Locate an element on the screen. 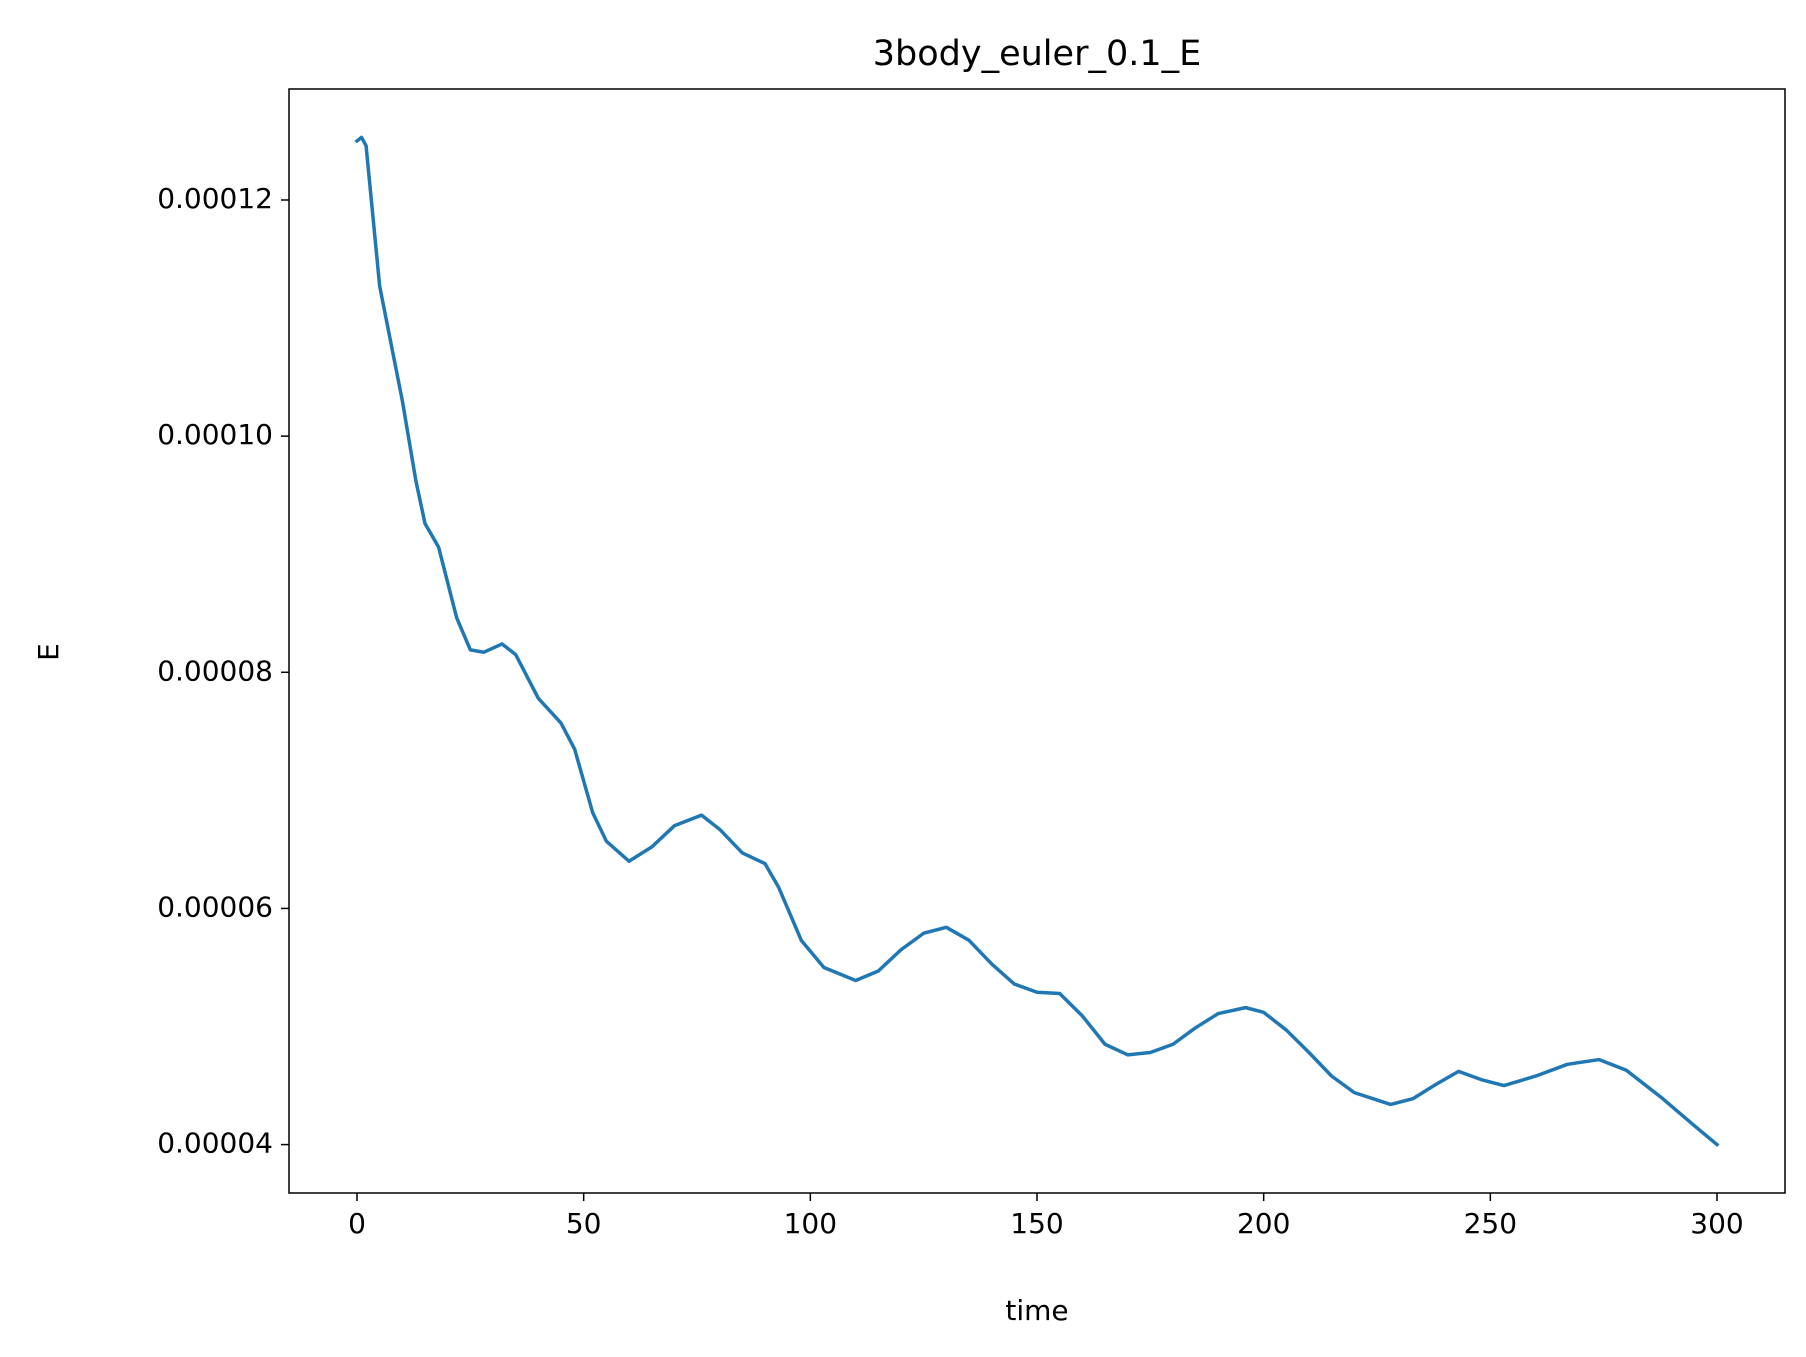 This screenshot has height=1357, width=1806. x-tick-label: 0 is located at coordinates (357, 1223).